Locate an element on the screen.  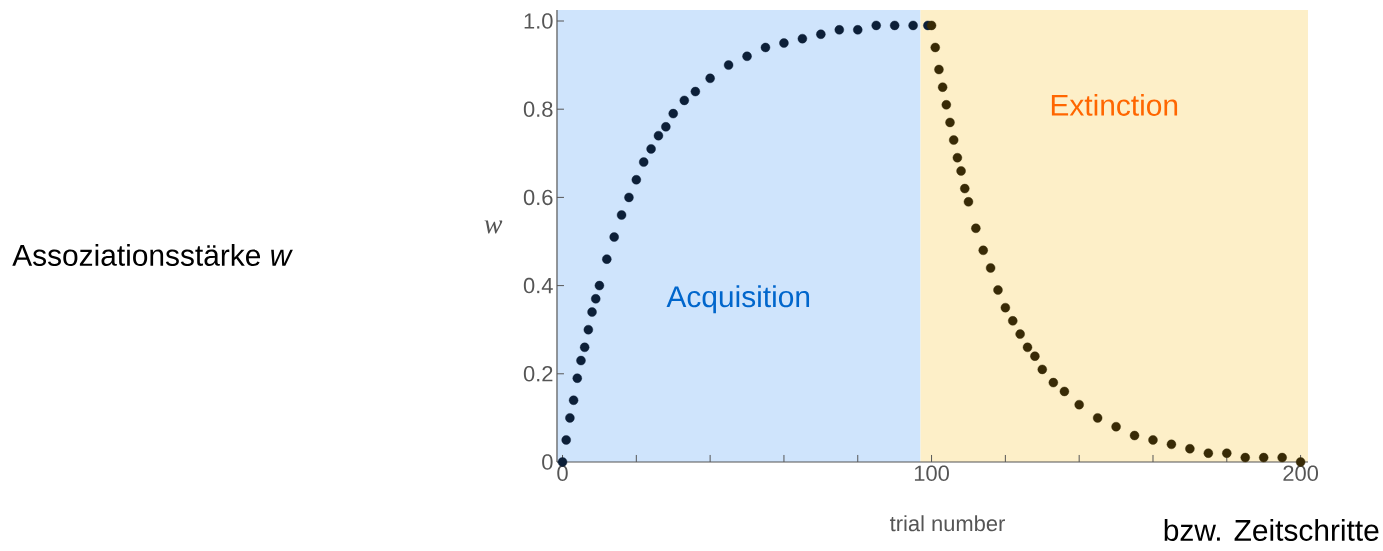
band-label: Extinction is located at coordinates (1114, 104).